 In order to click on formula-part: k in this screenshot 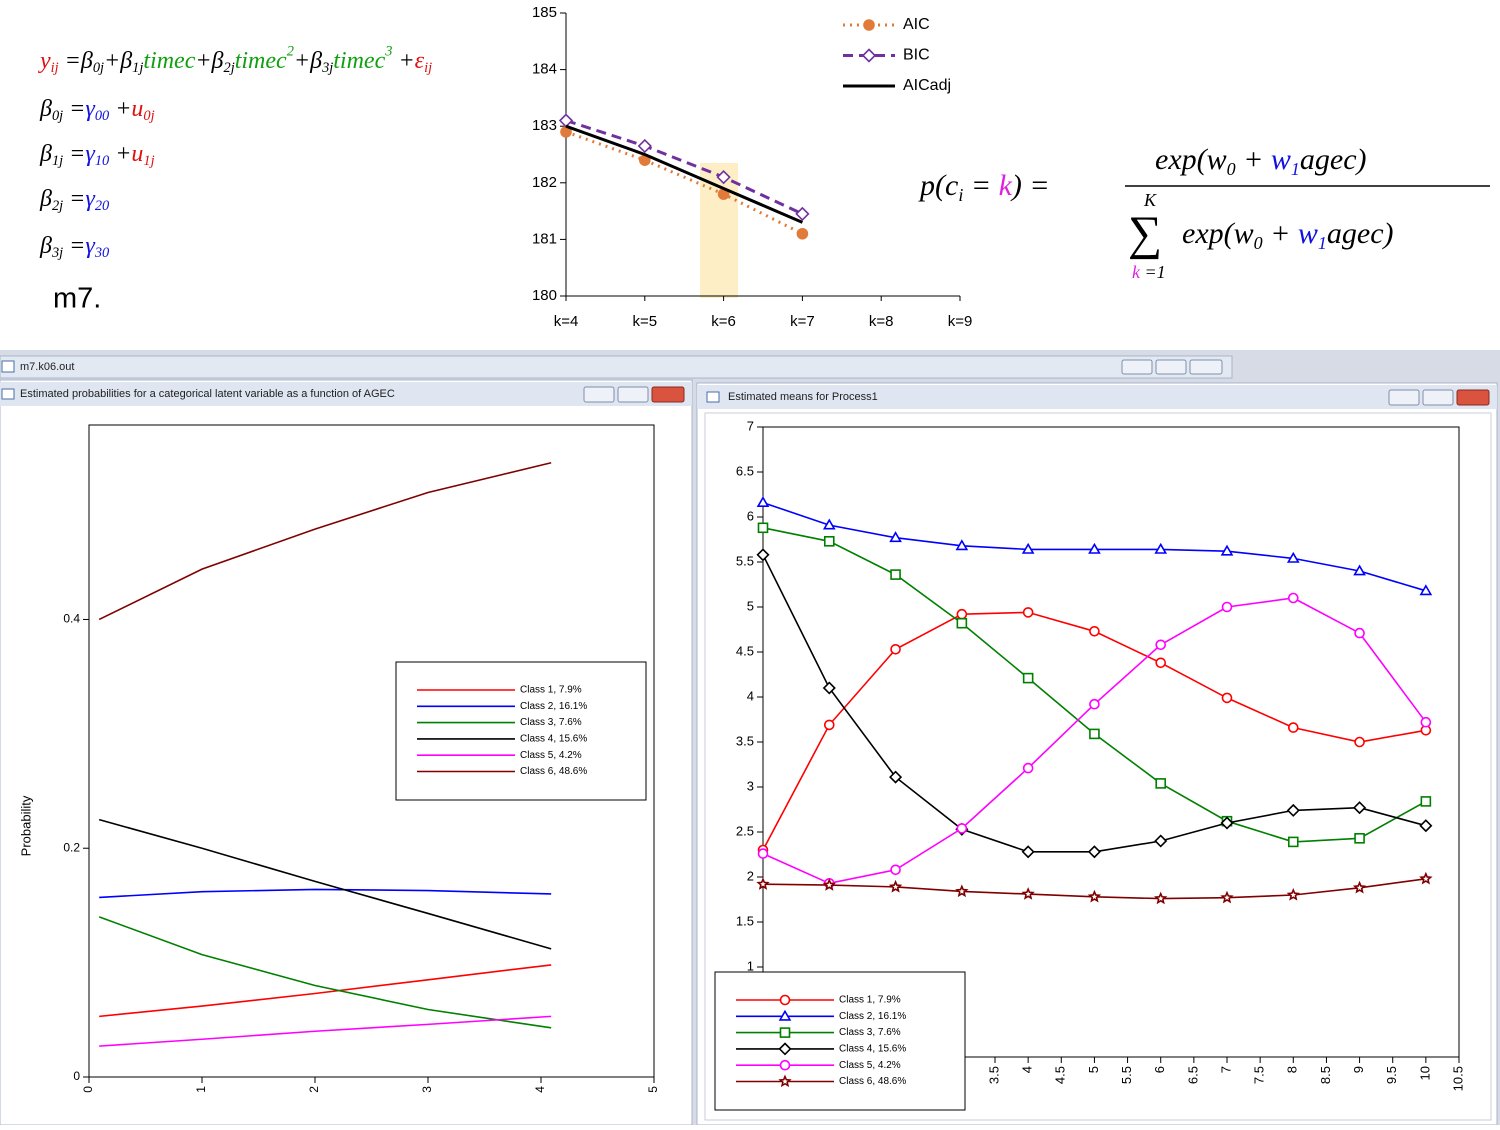, I will do `click(1006, 185)`.